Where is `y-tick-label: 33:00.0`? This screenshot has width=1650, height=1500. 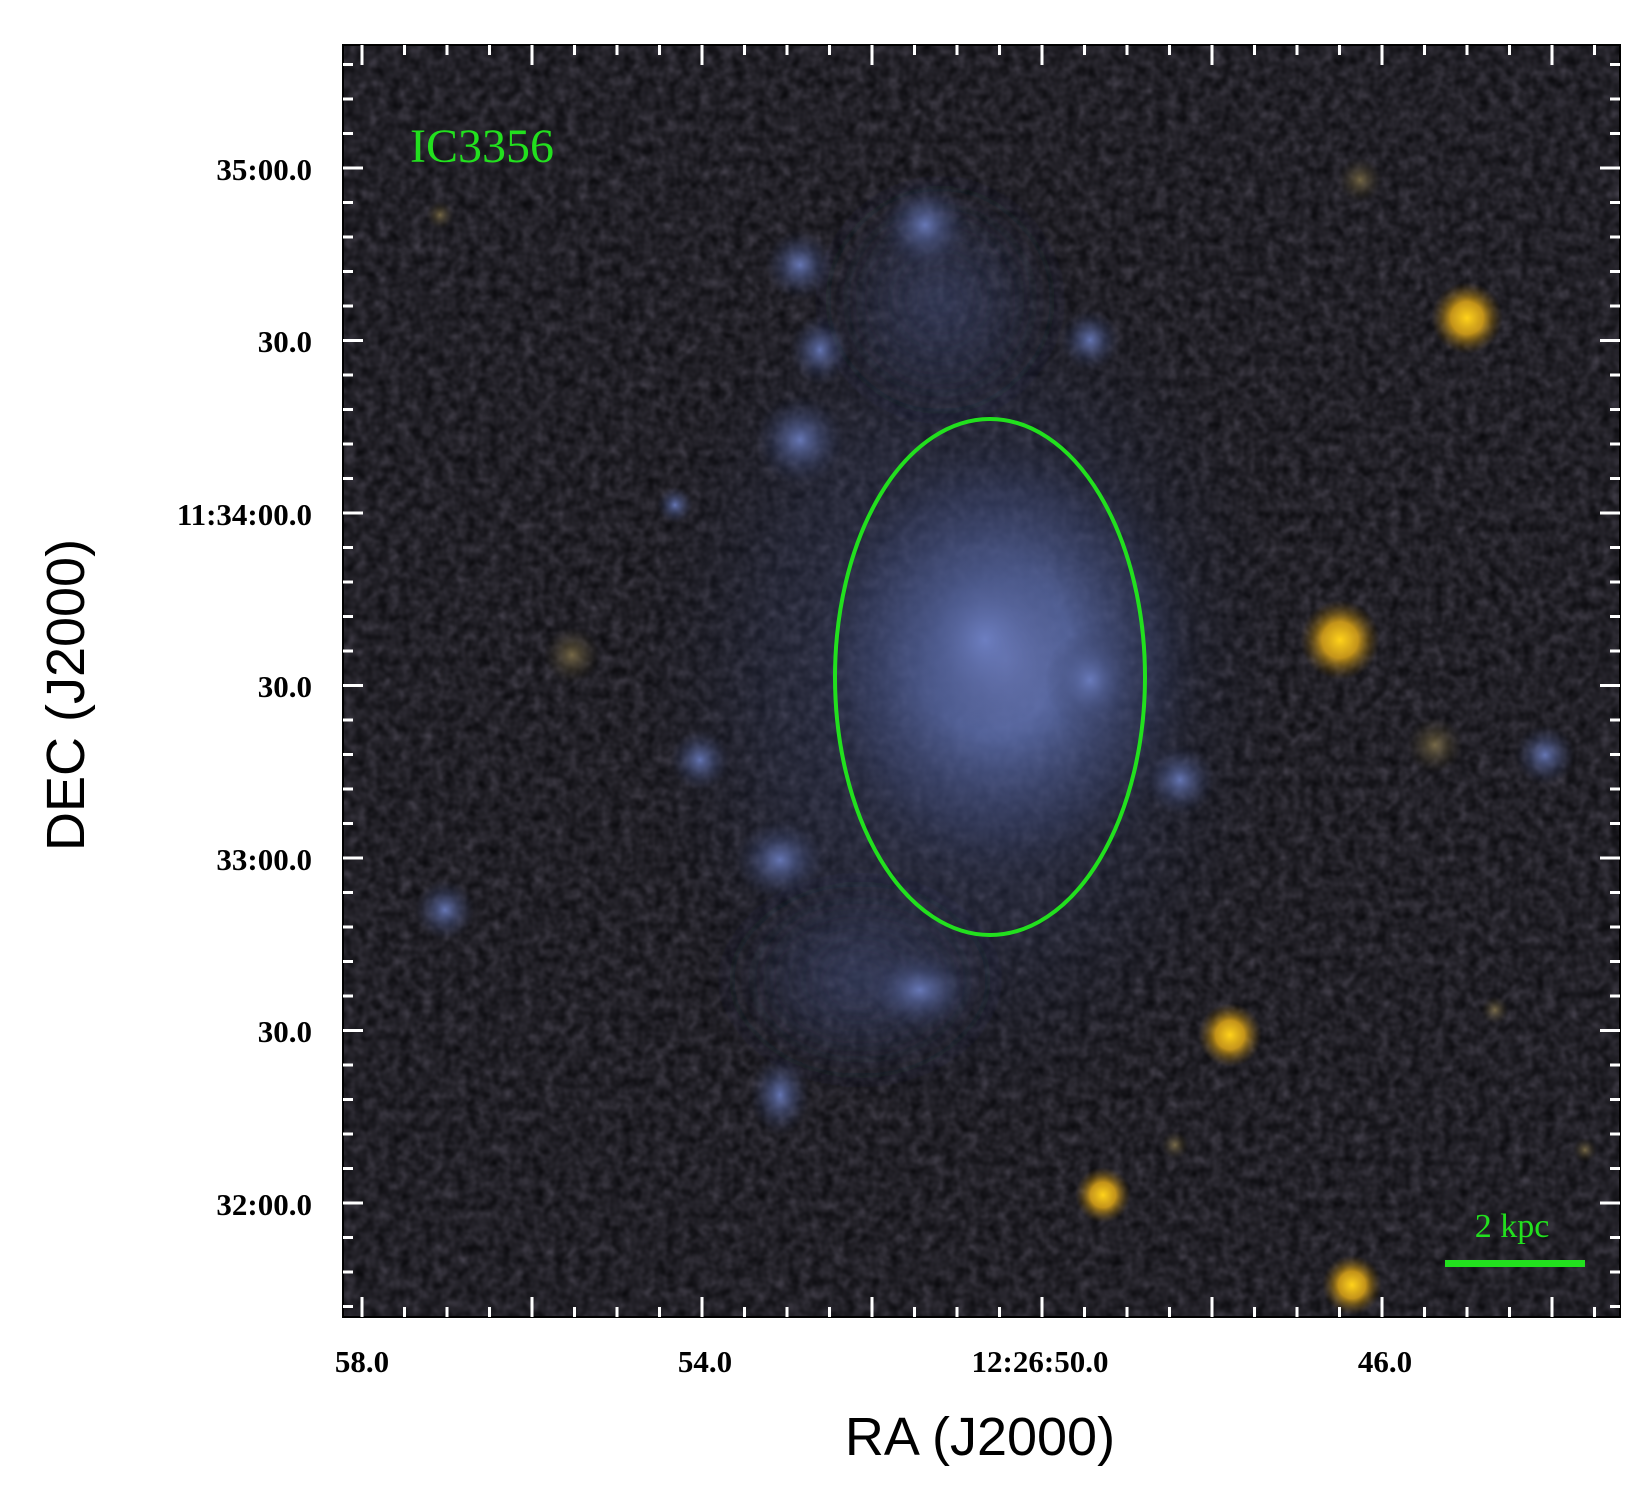 y-tick-label: 33:00.0 is located at coordinates (264, 859).